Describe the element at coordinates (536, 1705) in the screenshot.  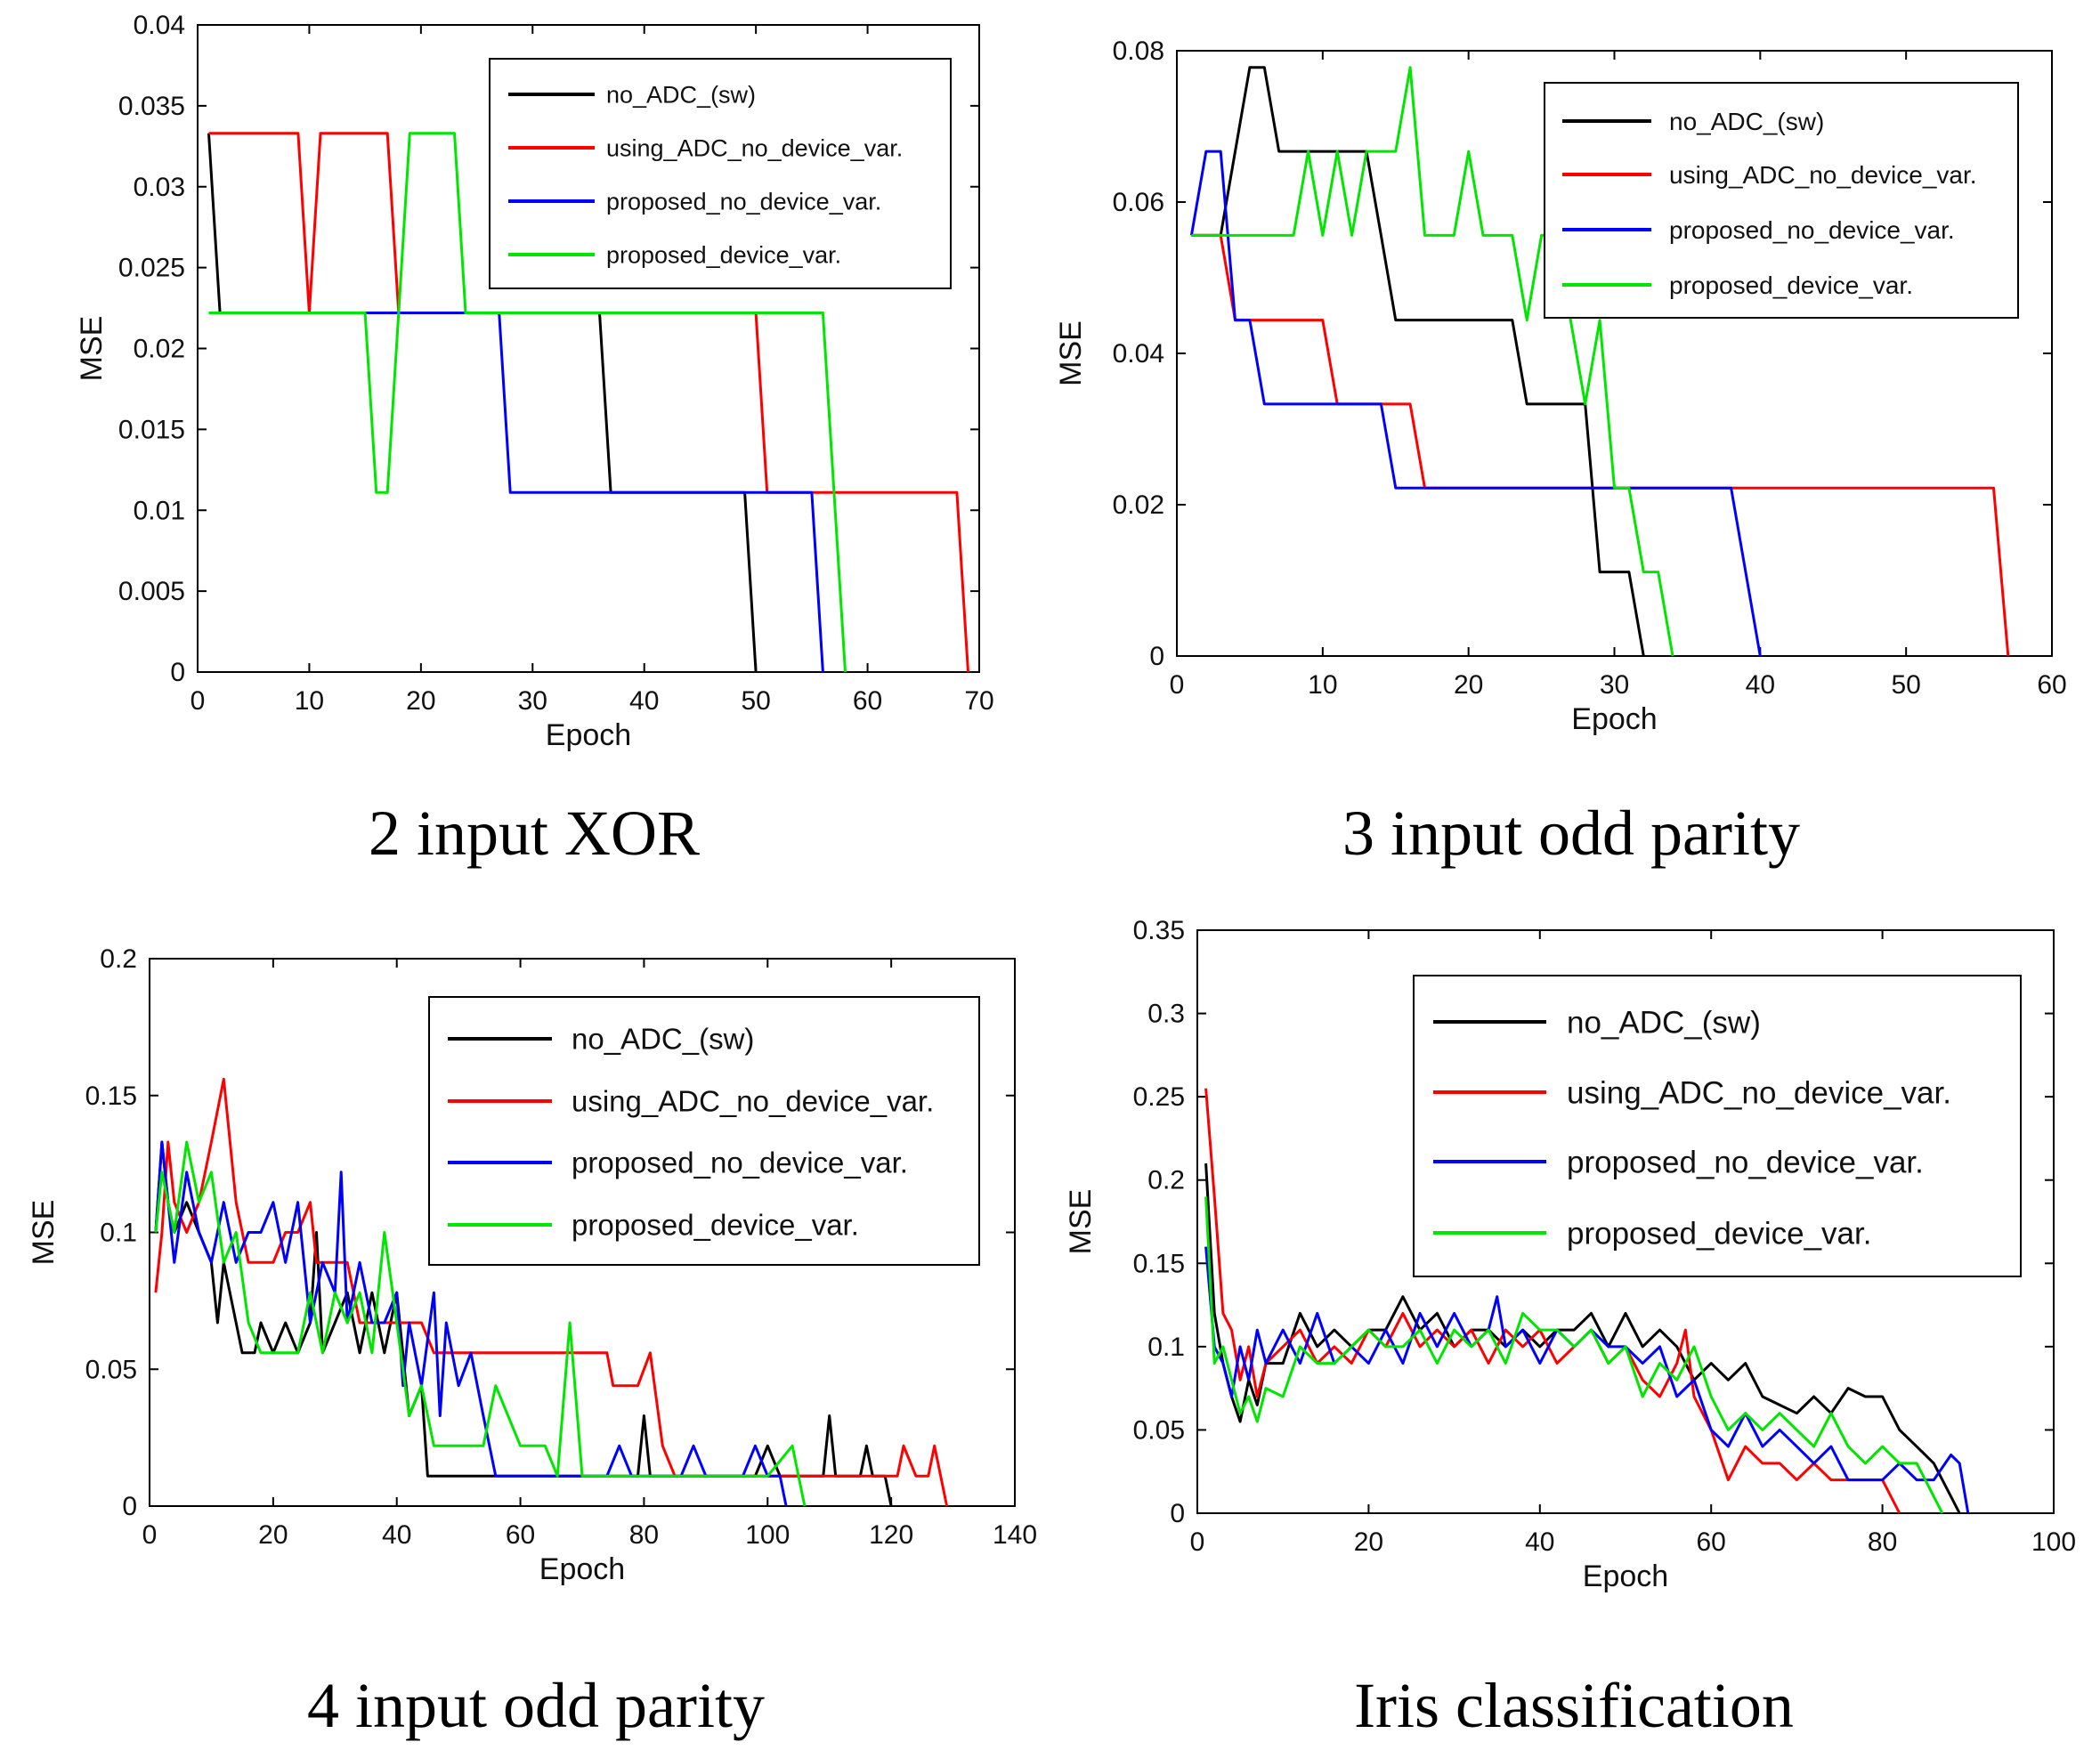
I see `chart-caption: 4 input odd parity` at that location.